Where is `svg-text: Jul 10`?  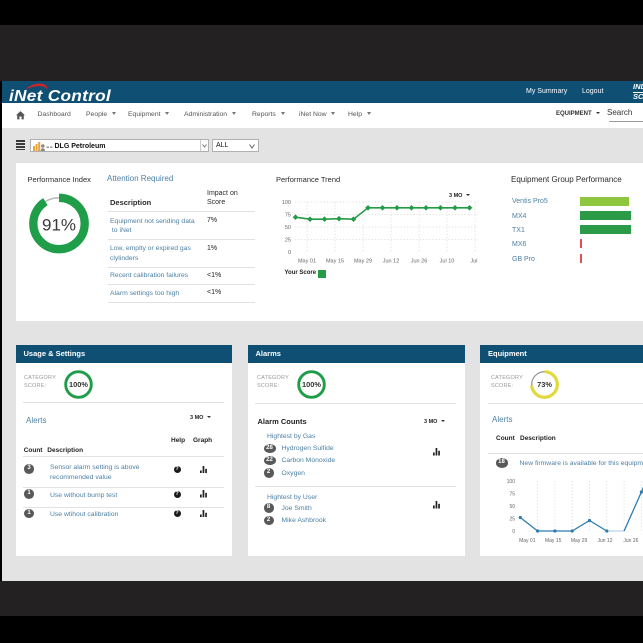 svg-text: Jul 10 is located at coordinates (447, 262).